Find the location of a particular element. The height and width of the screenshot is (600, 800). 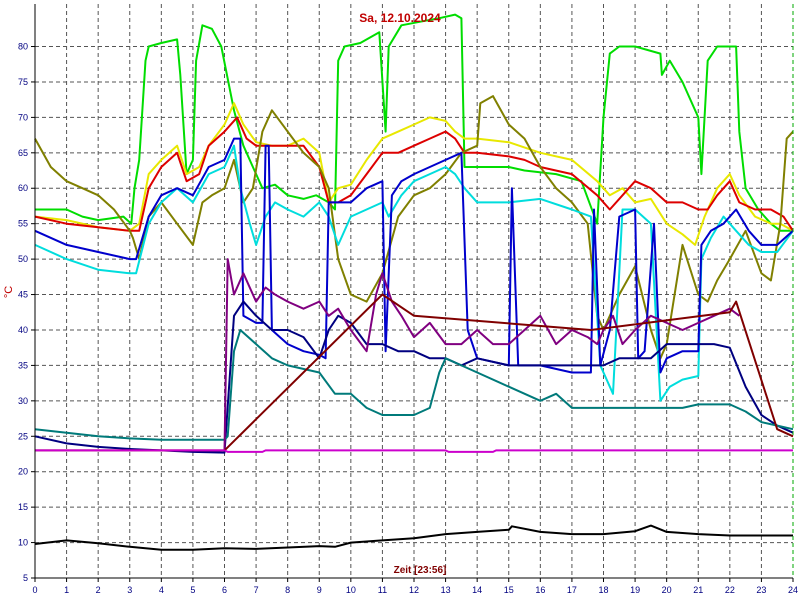

x-tick-label: 12 is located at coordinates (414, 590).